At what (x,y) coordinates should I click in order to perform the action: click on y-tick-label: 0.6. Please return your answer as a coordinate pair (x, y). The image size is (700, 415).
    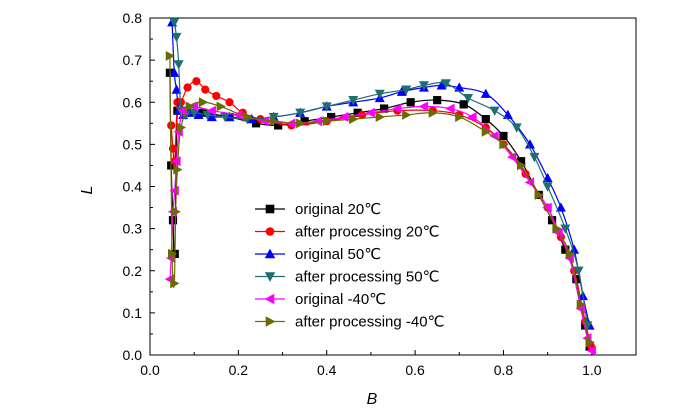
    Looking at the image, I should click on (133, 102).